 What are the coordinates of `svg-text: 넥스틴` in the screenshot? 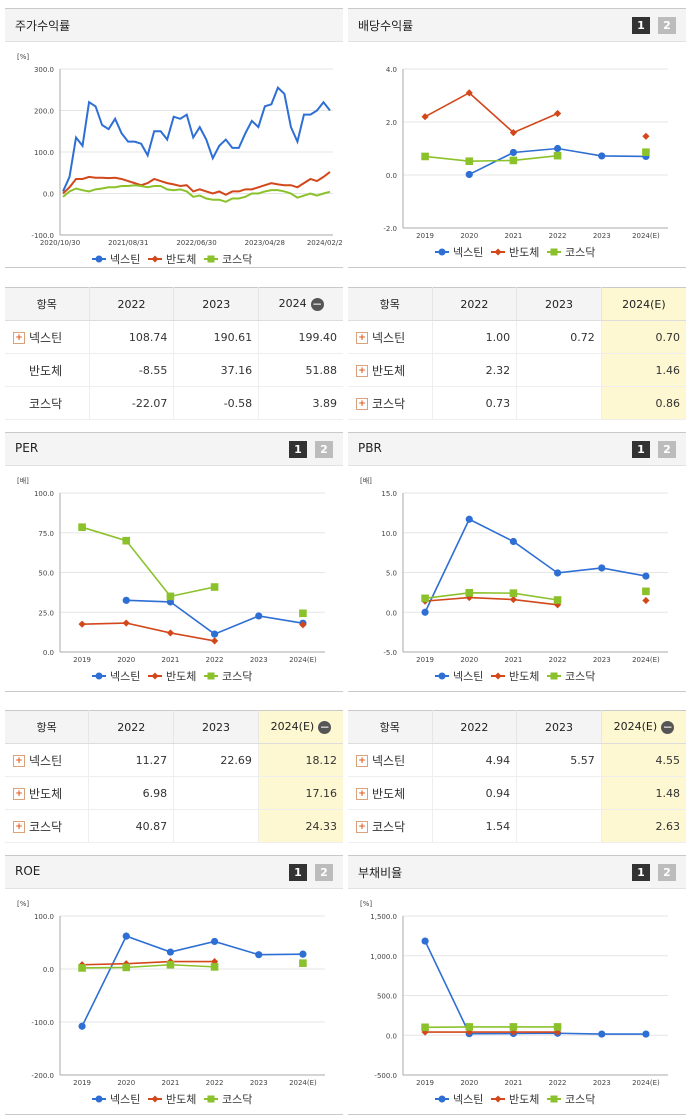 It's located at (468, 676).